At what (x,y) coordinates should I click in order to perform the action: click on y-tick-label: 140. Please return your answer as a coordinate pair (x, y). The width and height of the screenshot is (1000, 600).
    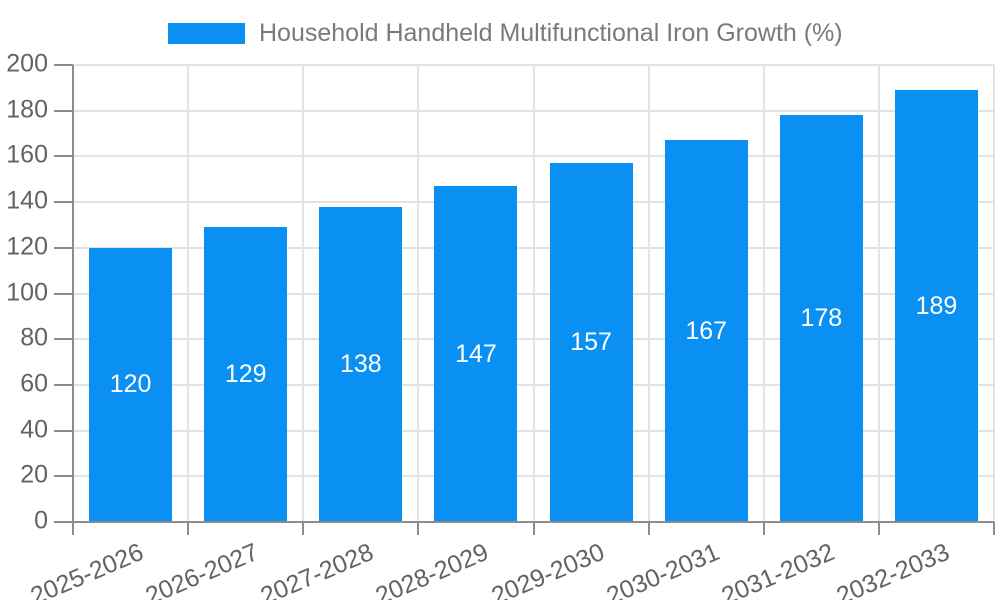
    Looking at the image, I should click on (27, 200).